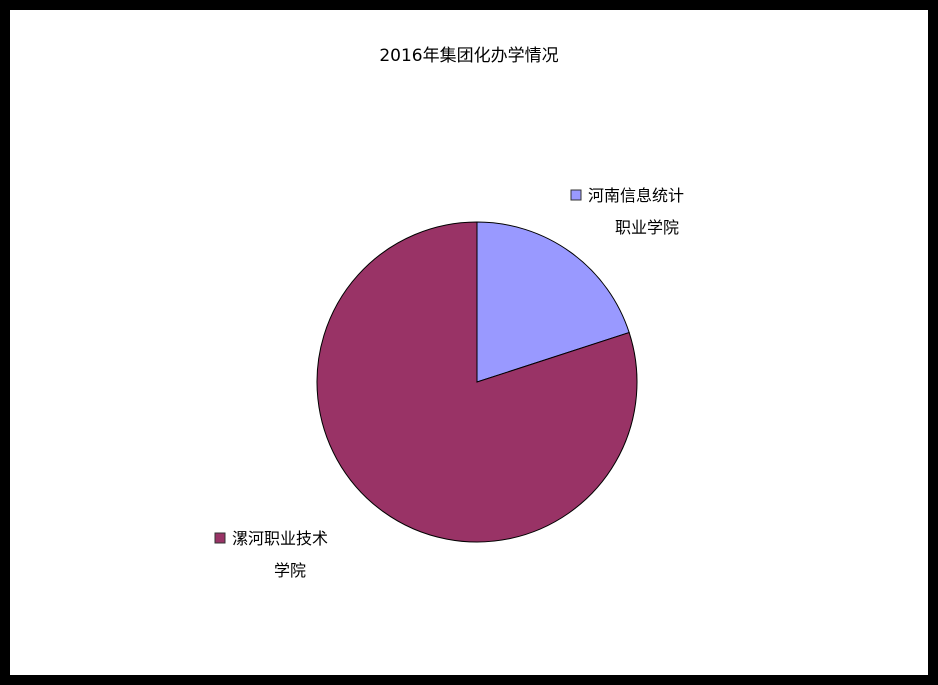 The width and height of the screenshot is (938, 685). What do you see at coordinates (636, 195) in the screenshot?
I see `slice-label-0-line-1: 河南信息统计` at bounding box center [636, 195].